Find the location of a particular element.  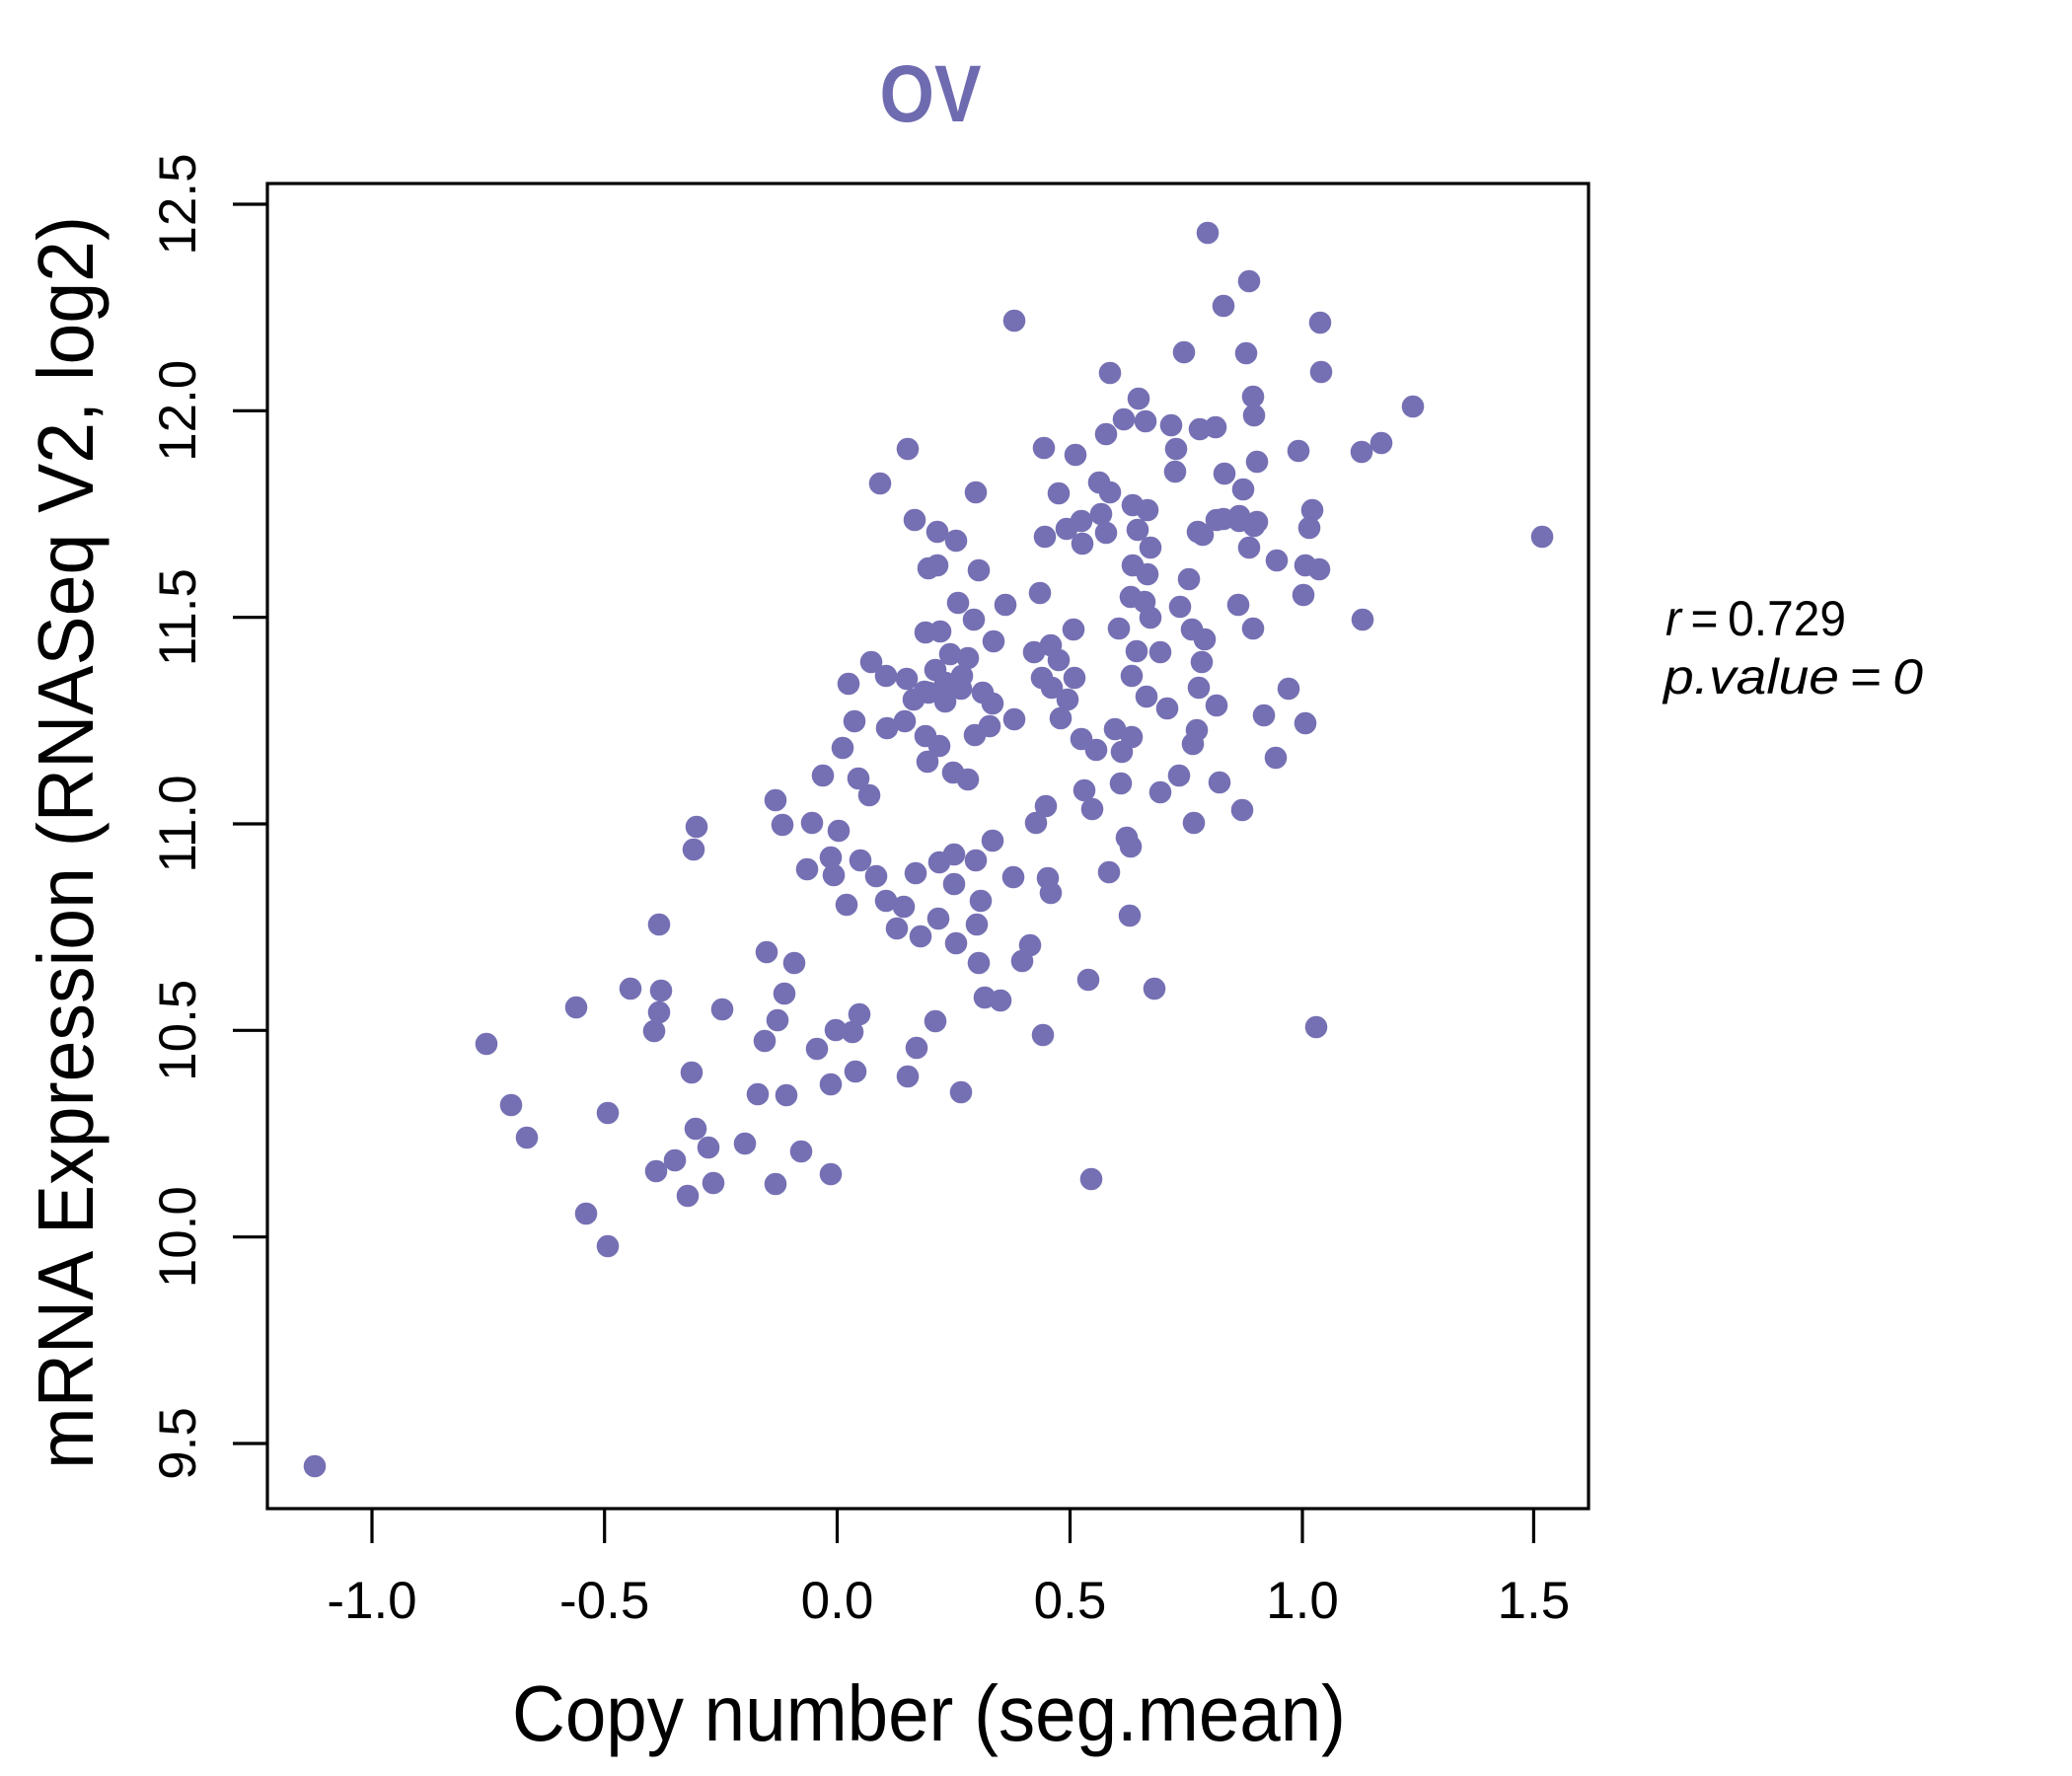

svg-text: Copy number (seg.mean) is located at coordinates (929, 1713).